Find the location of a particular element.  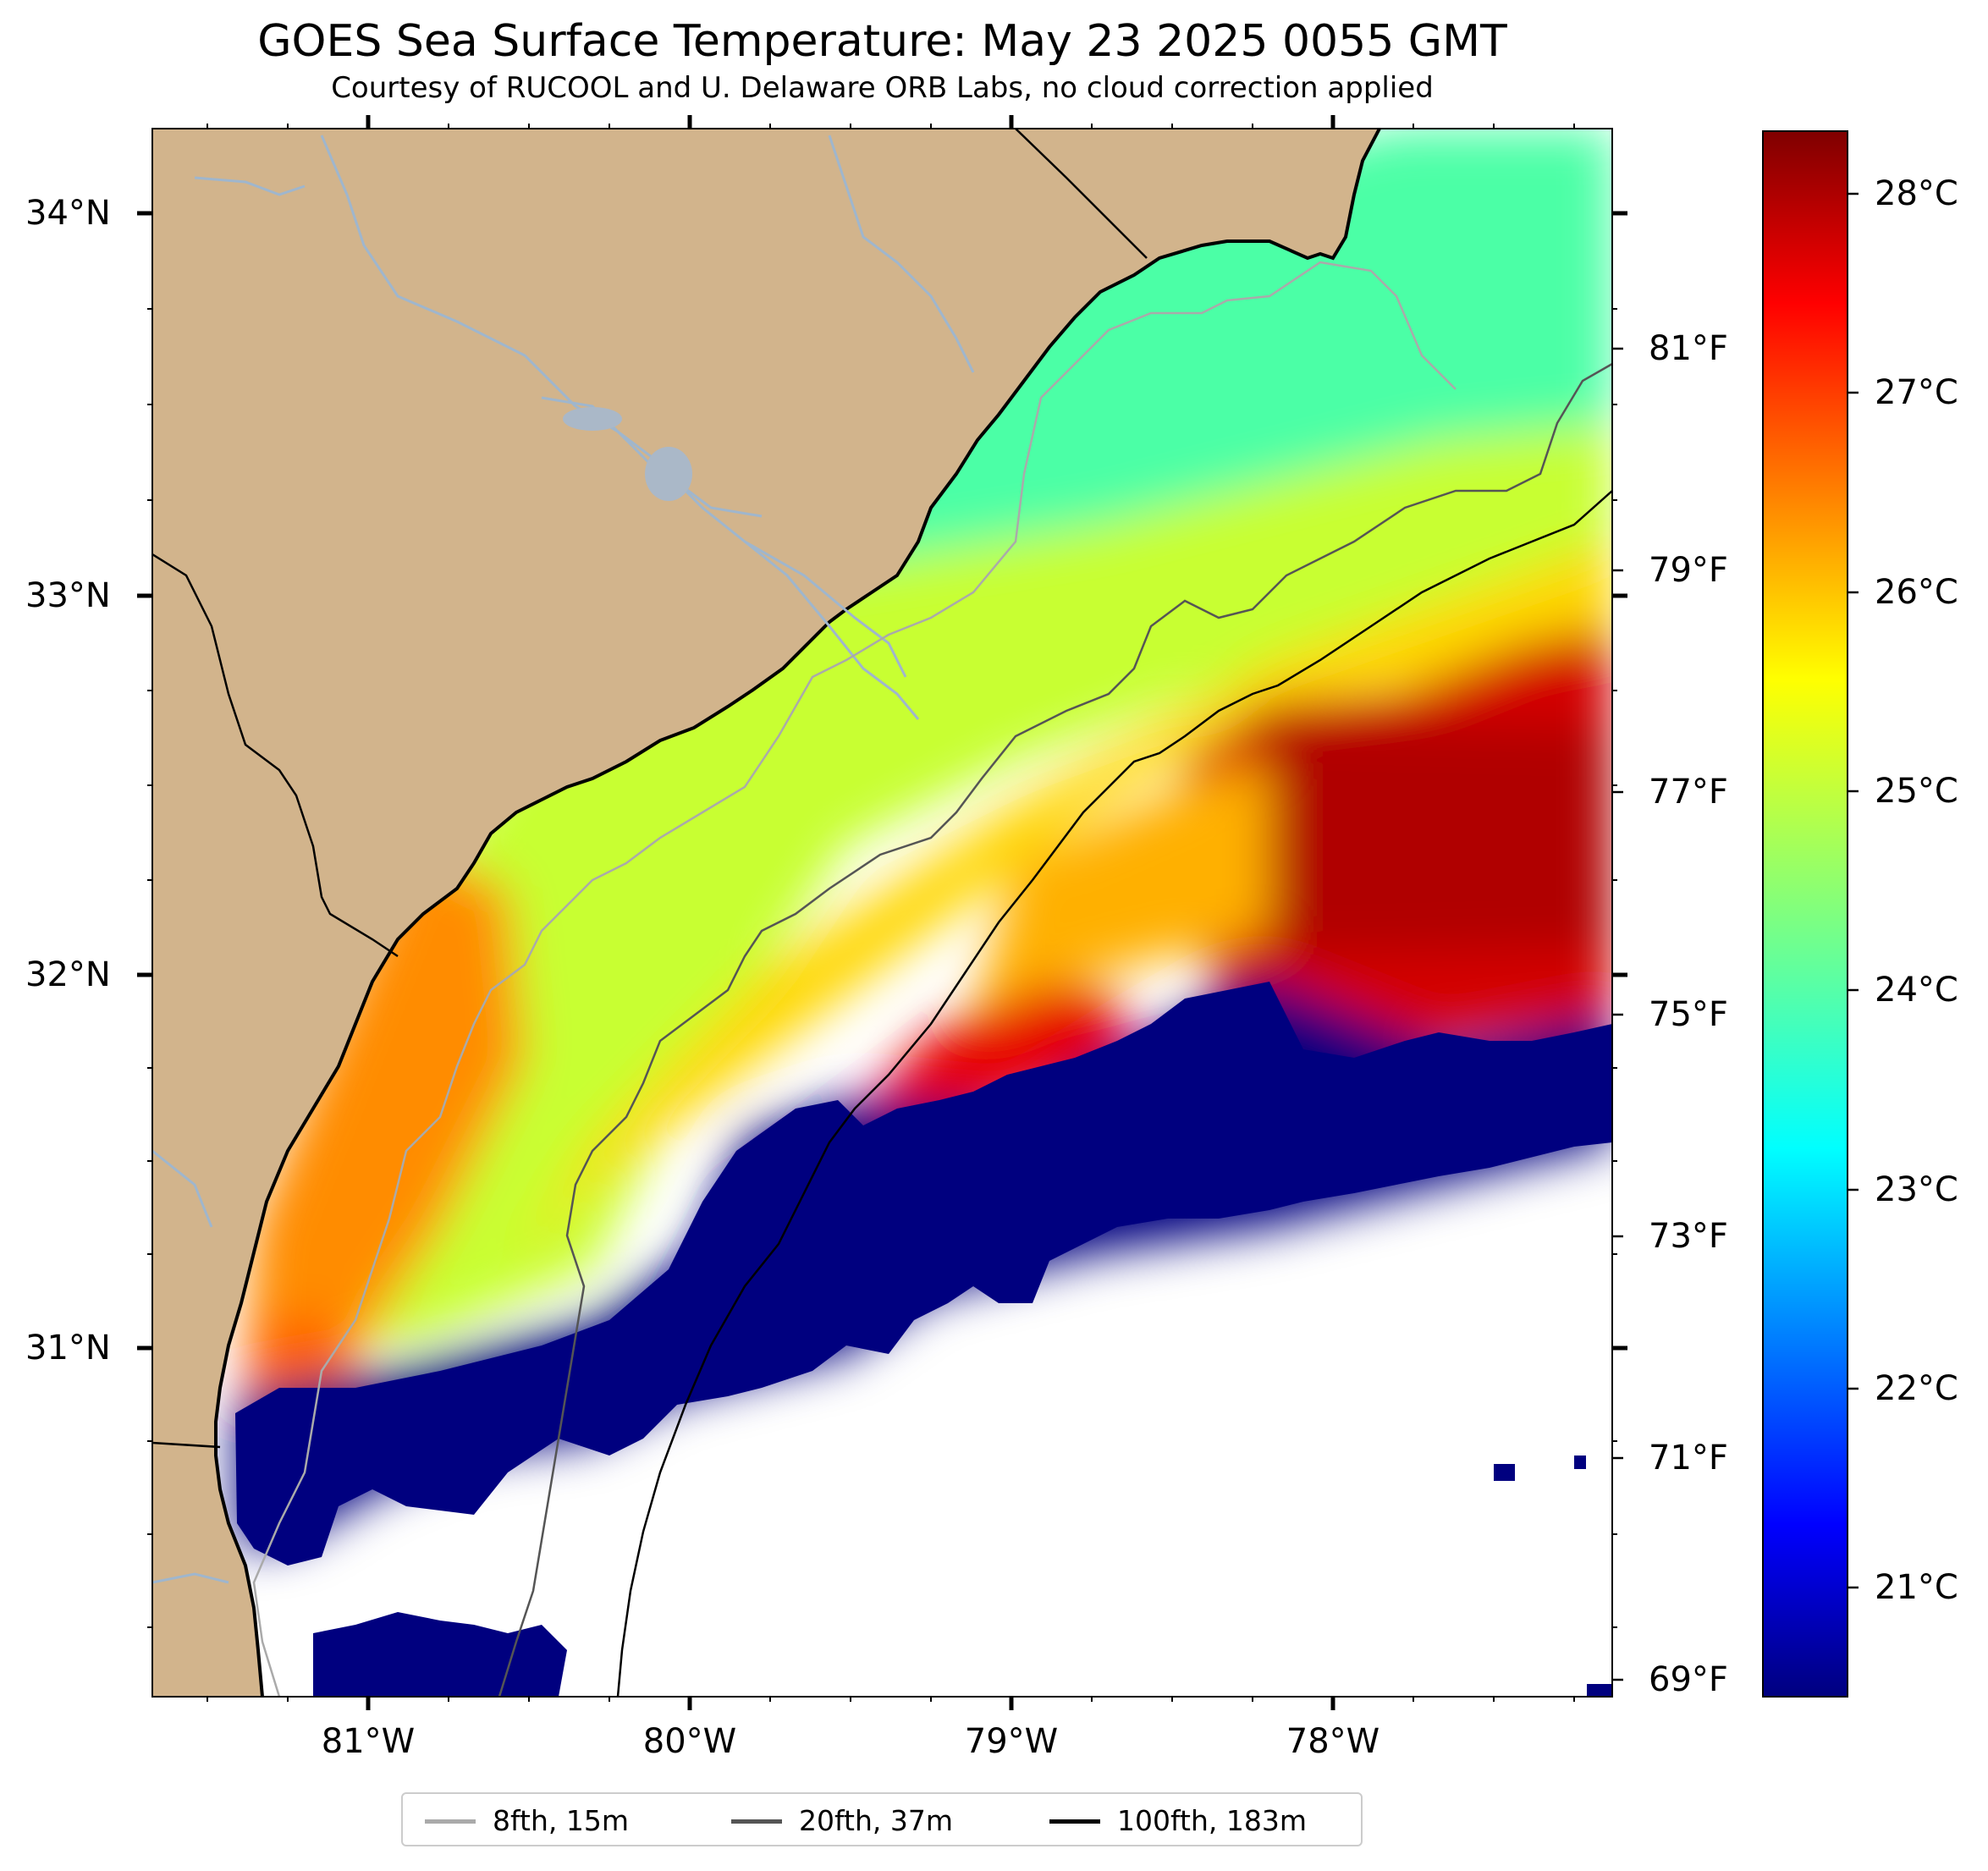

lat-label-31: 31°N is located at coordinates (68, 1348).